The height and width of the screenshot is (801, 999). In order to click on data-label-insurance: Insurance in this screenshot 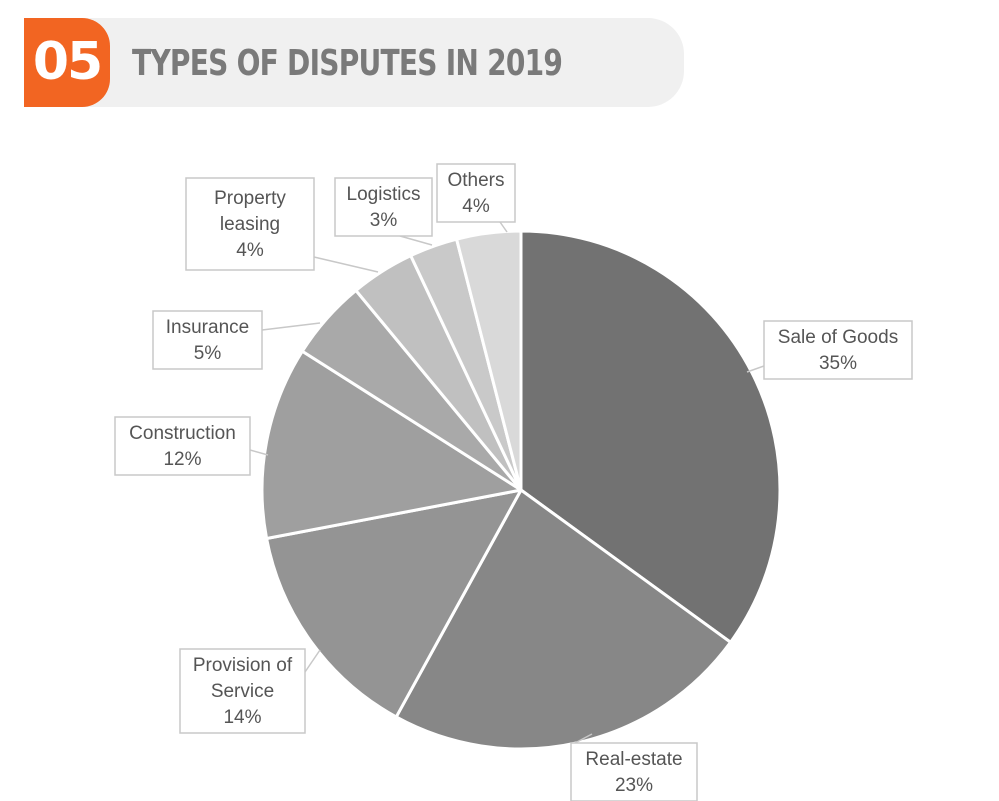, I will do `click(207, 327)`.